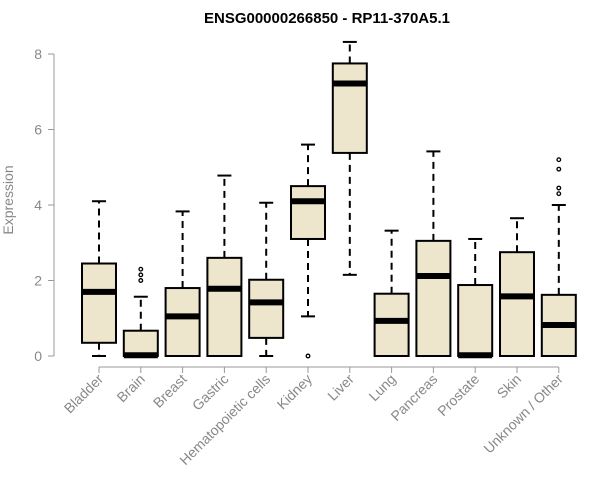  What do you see at coordinates (381, 387) in the screenshot?
I see `x-tick-label: Lung` at bounding box center [381, 387].